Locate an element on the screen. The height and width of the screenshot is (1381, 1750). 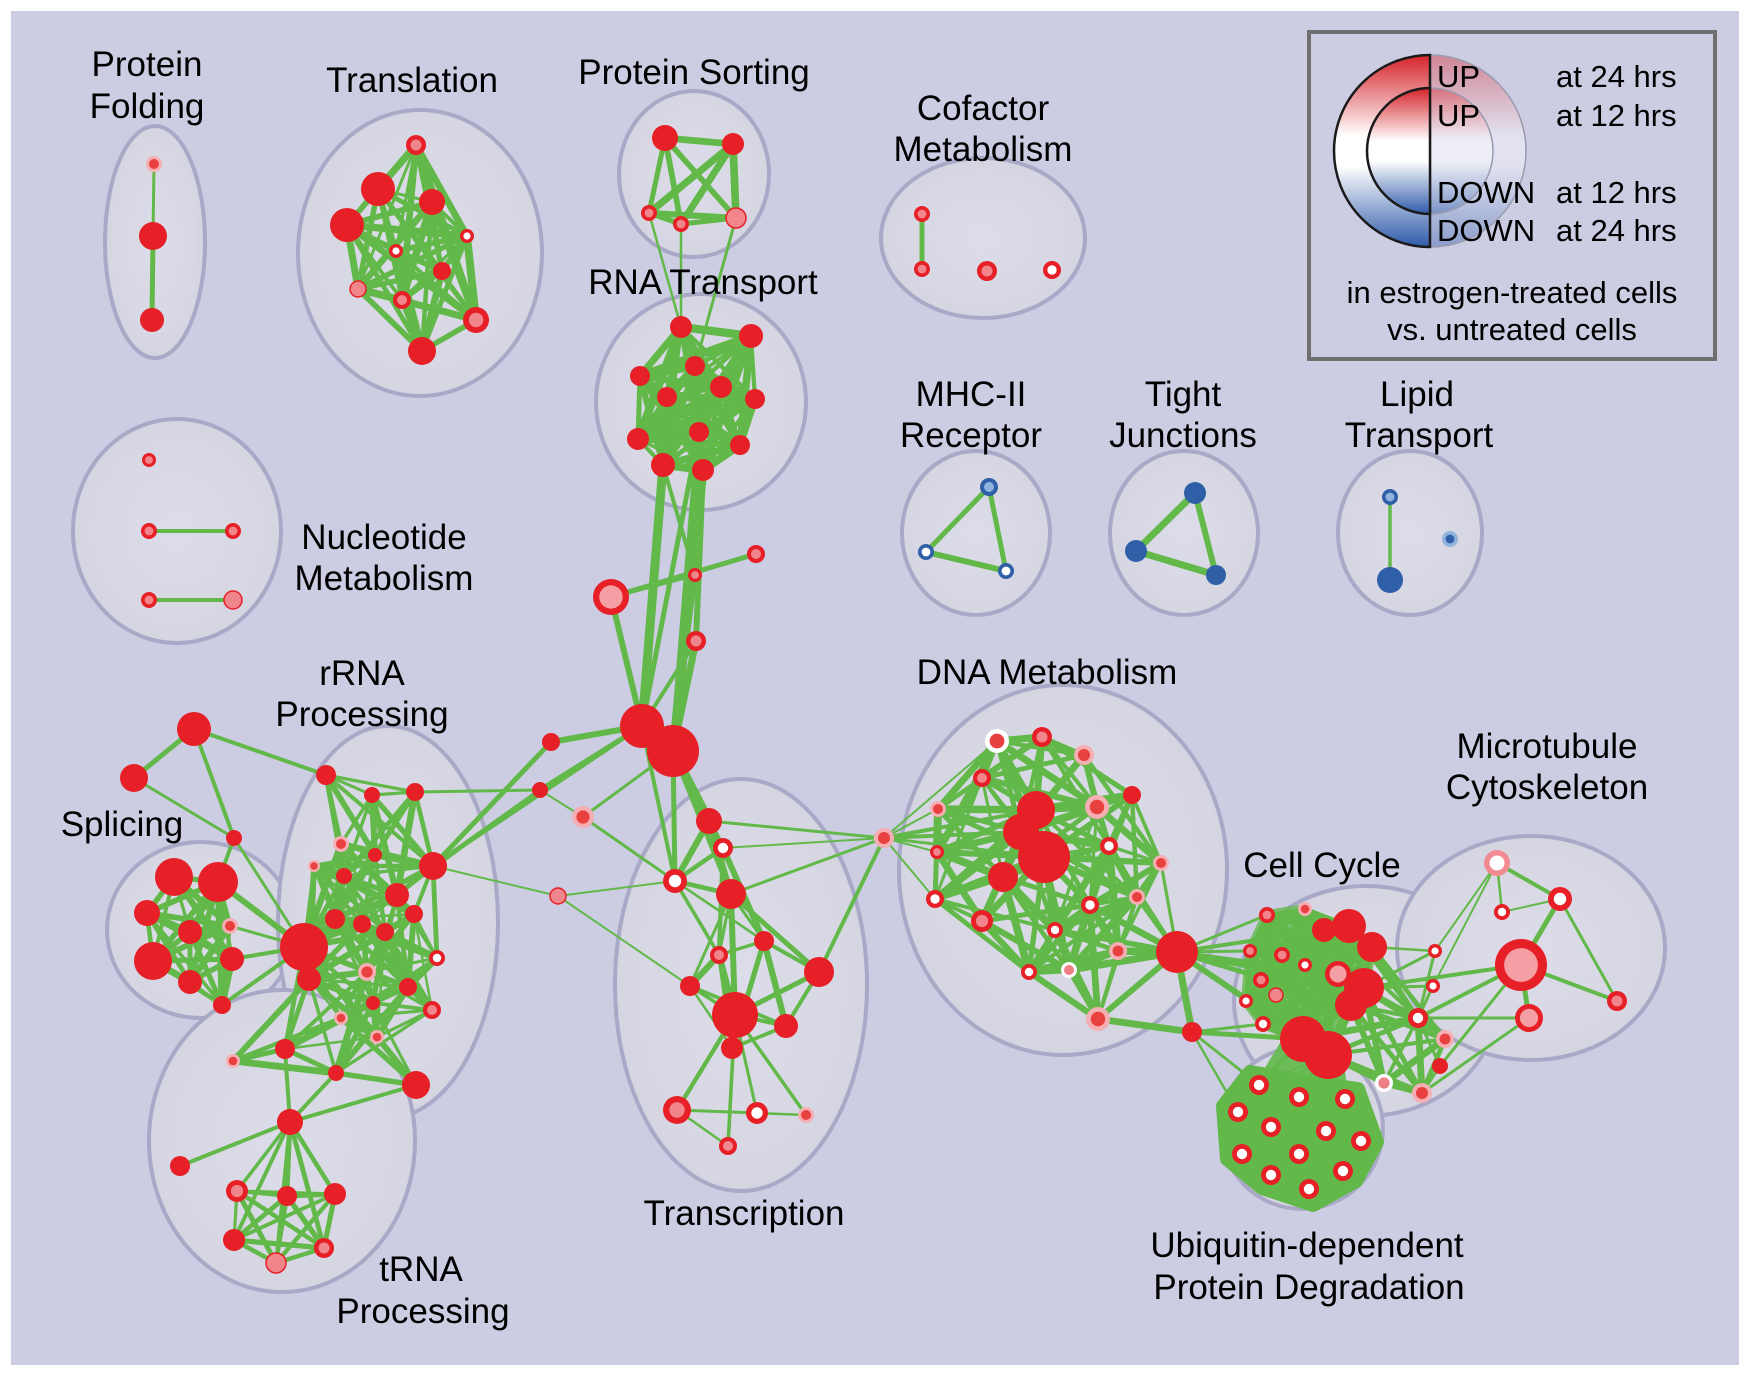
svg-text: vs. untreated cells is located at coordinates (1512, 329).